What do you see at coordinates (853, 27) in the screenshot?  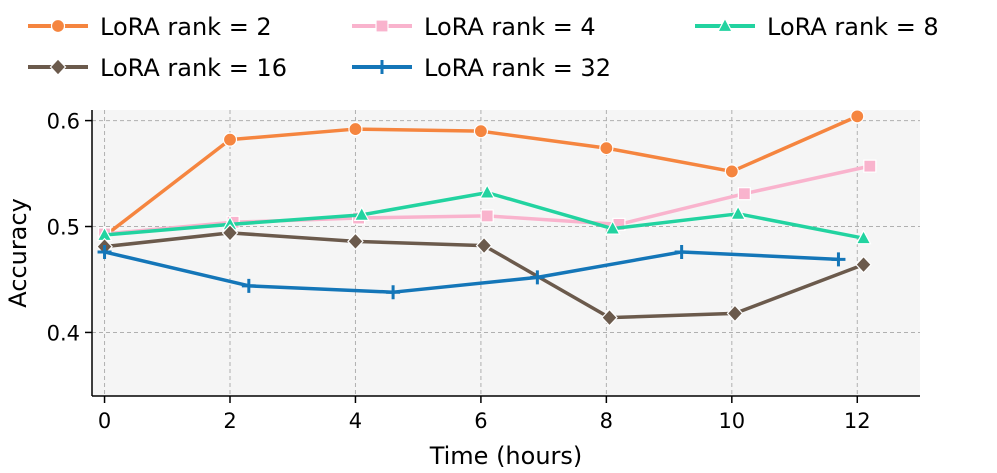 I see `legend-label: LoRA rank = 8` at bounding box center [853, 27].